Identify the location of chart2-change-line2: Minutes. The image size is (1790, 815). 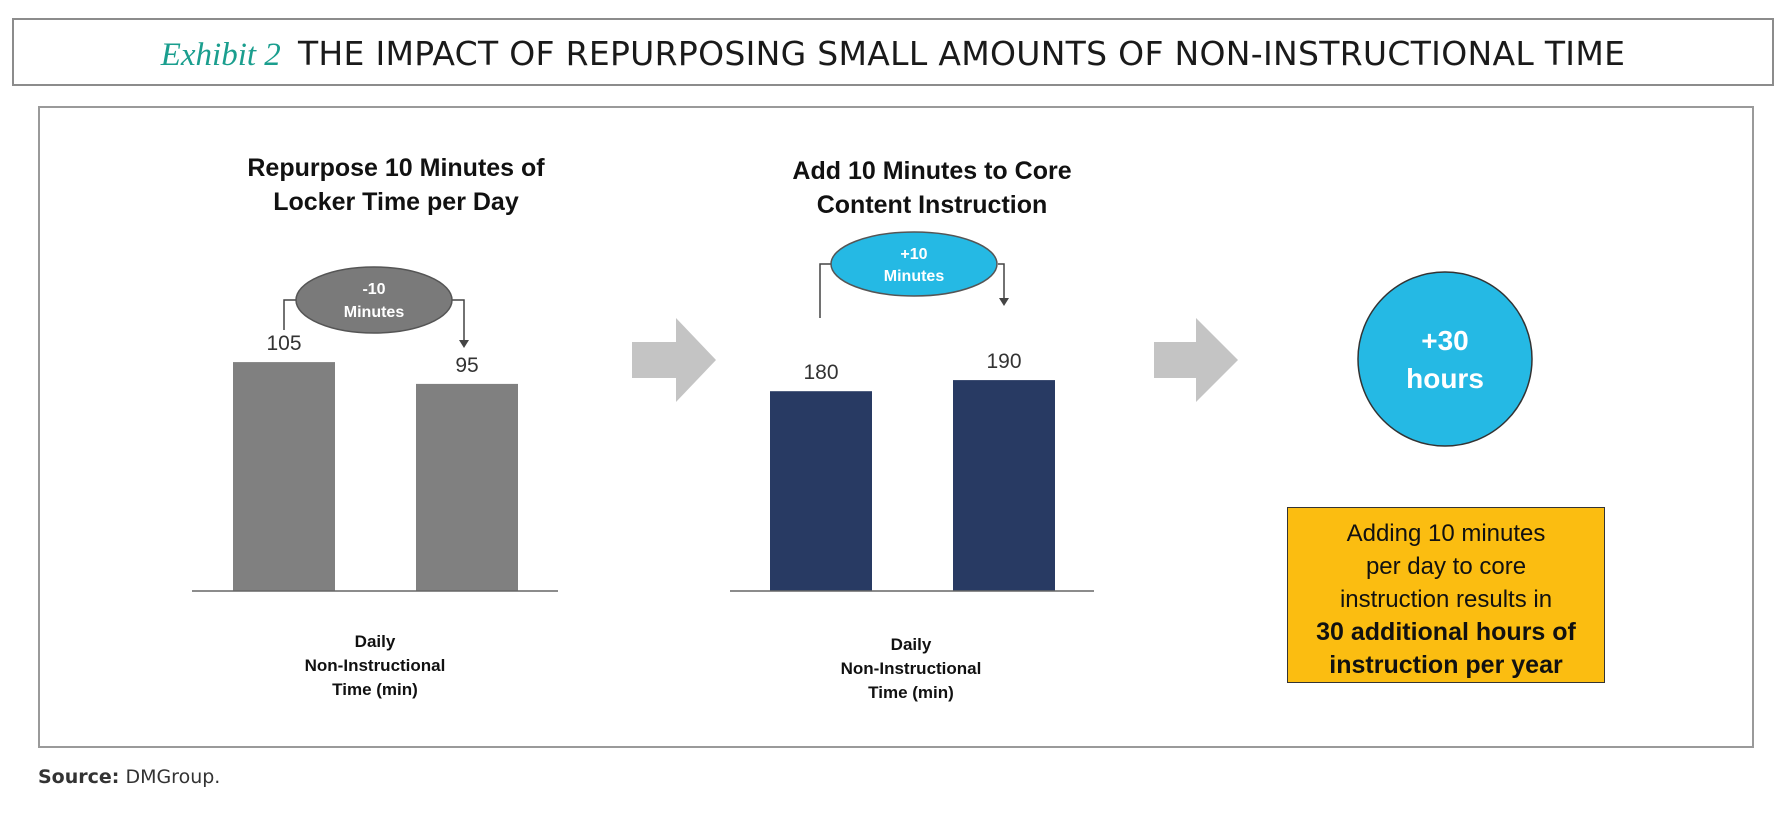
(914, 276).